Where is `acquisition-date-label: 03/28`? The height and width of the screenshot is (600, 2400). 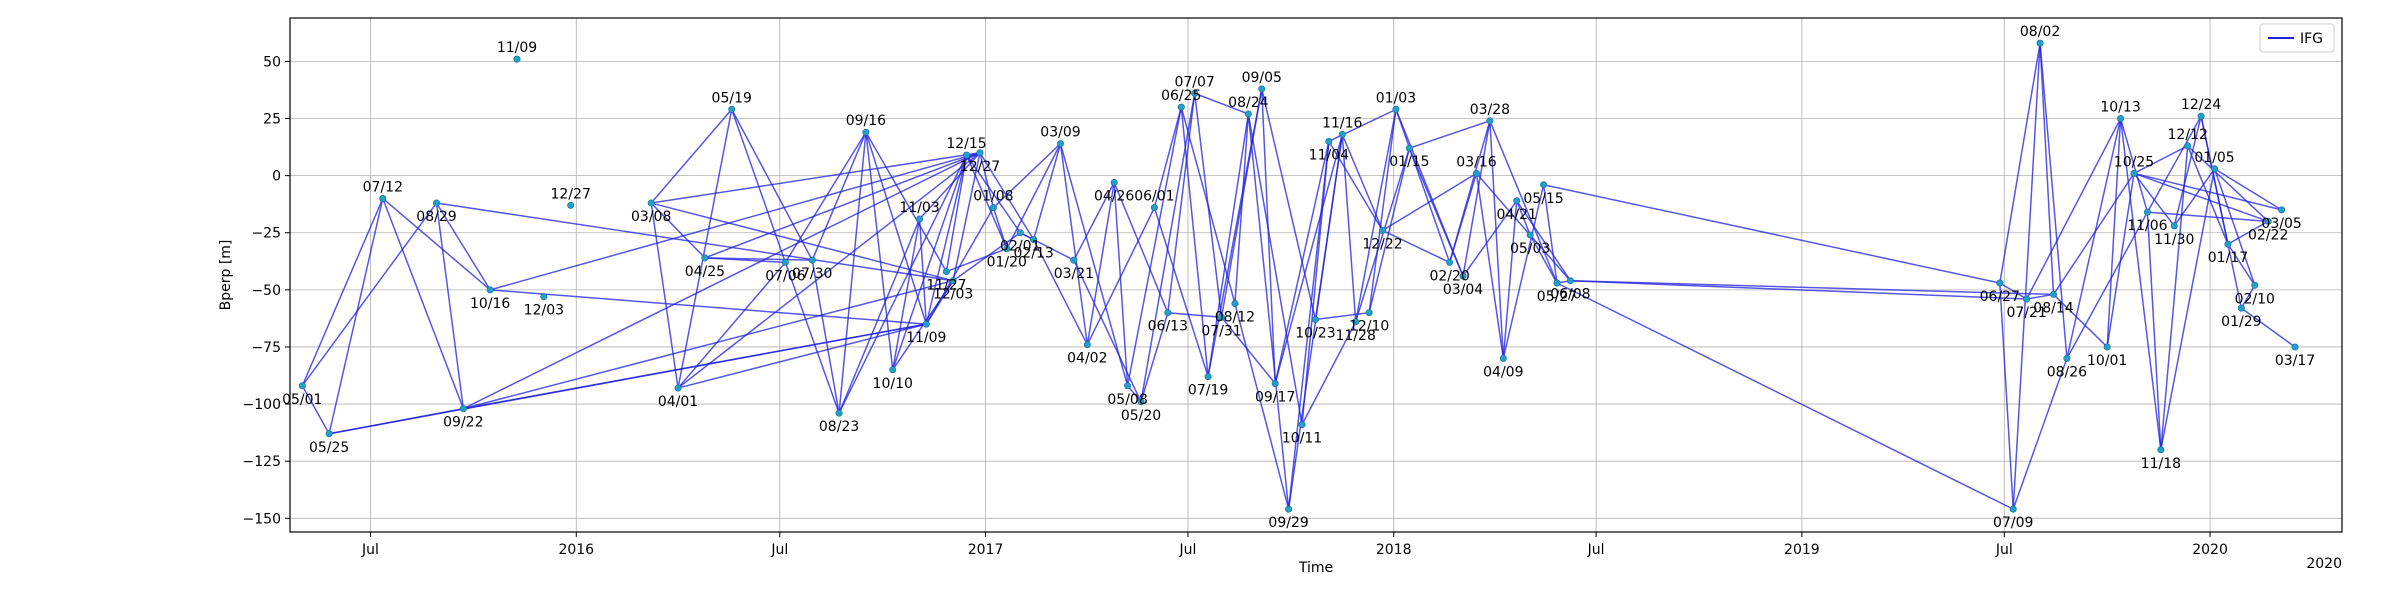 acquisition-date-label: 03/28 is located at coordinates (1490, 110).